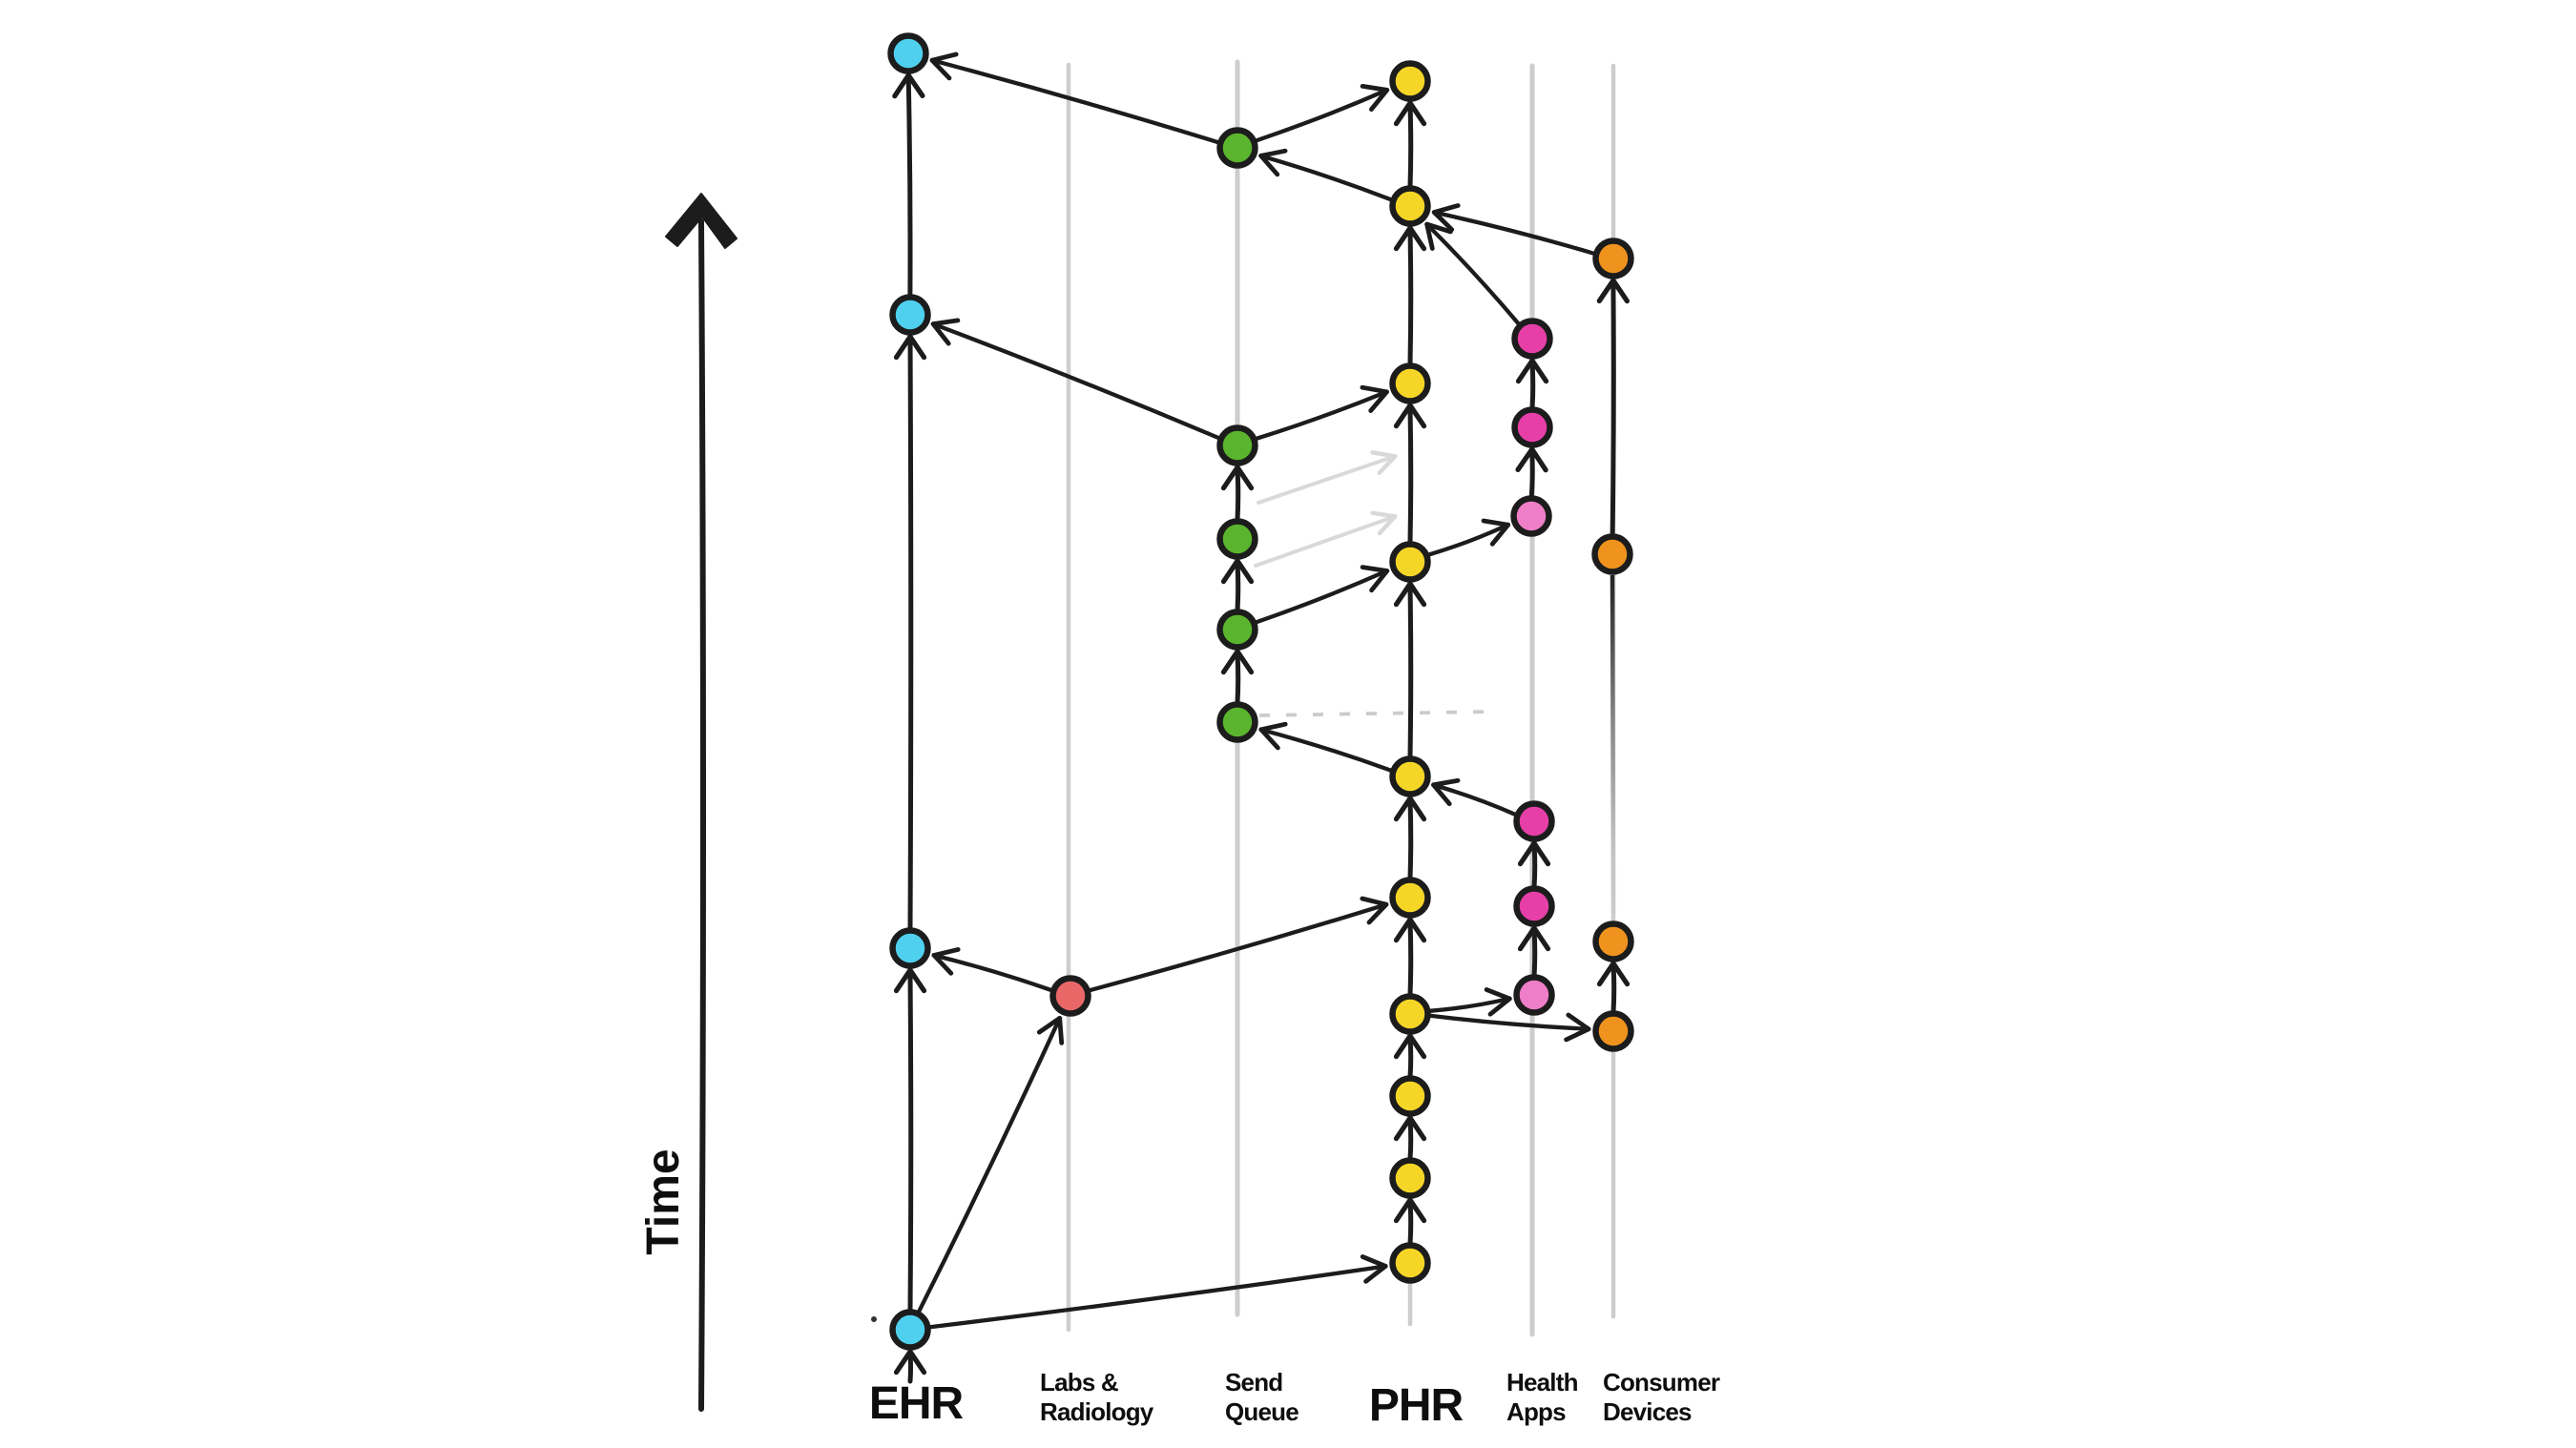 This screenshot has width=2576, height=1448. I want to click on svg-text: Time, so click(663, 1201).